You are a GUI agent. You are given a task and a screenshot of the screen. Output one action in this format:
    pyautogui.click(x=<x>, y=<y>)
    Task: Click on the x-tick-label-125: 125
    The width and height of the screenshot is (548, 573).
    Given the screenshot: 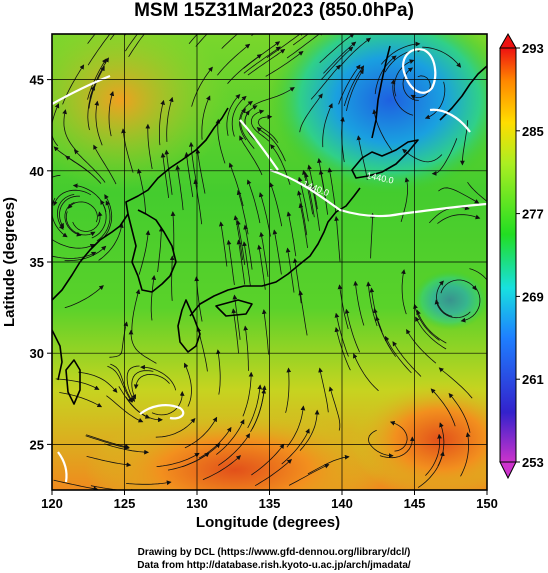 What is the action you would take?
    pyautogui.click(x=125, y=503)
    